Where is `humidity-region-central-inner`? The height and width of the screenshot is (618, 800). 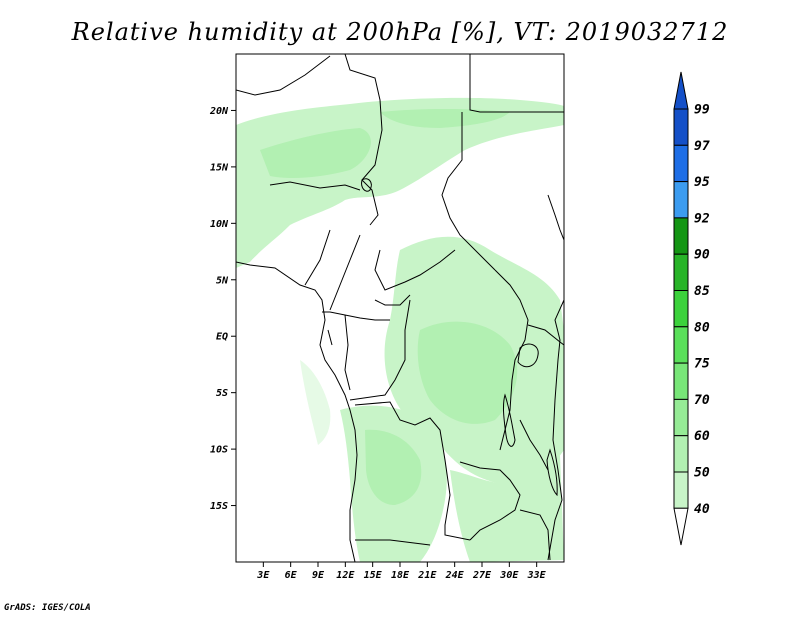
humidity-region-central-inner is located at coordinates (467, 372).